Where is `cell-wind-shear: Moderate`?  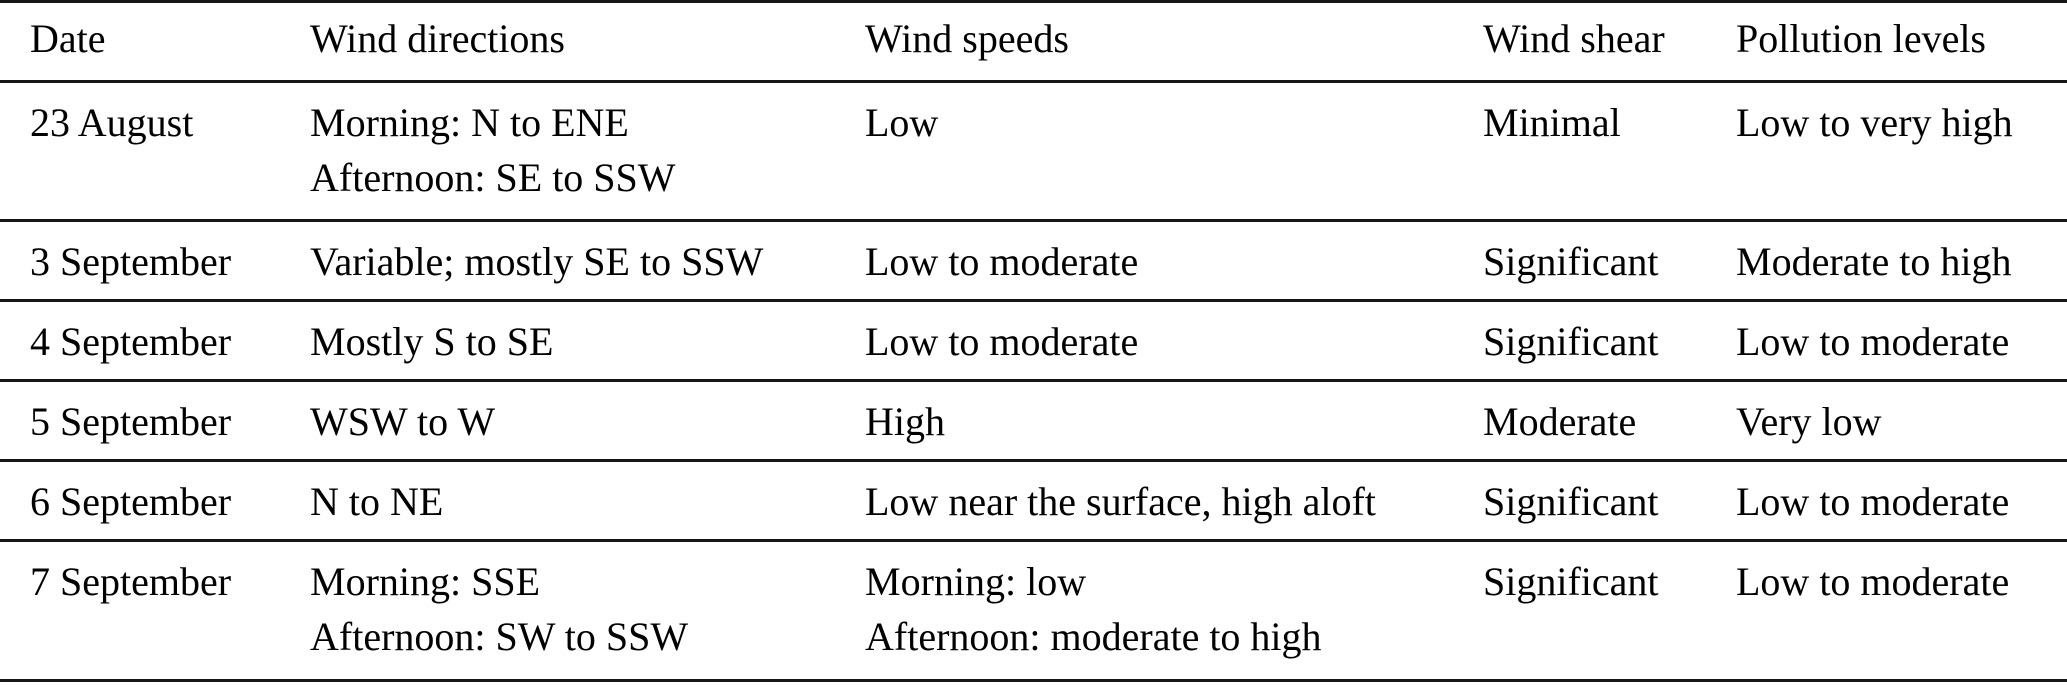
cell-wind-shear: Moderate is located at coordinates (1560, 421).